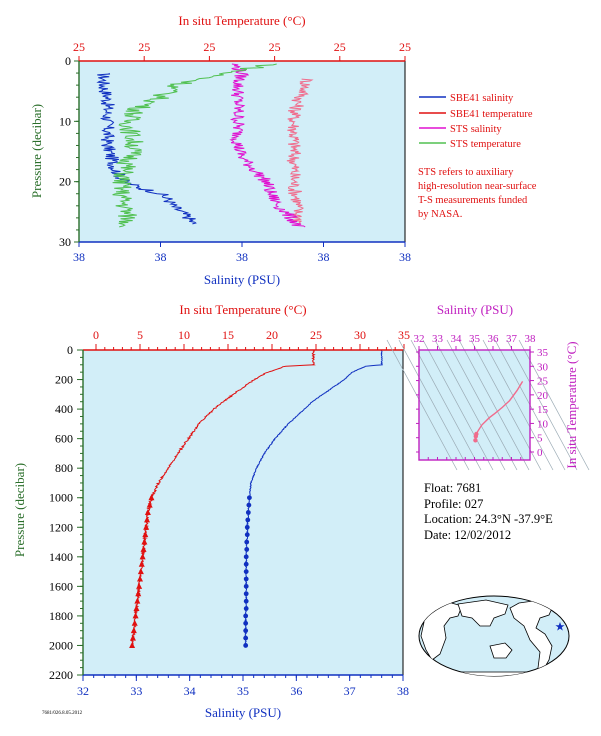  Describe the element at coordinates (483, 613) in the screenshot. I see `continent-asia` at that location.